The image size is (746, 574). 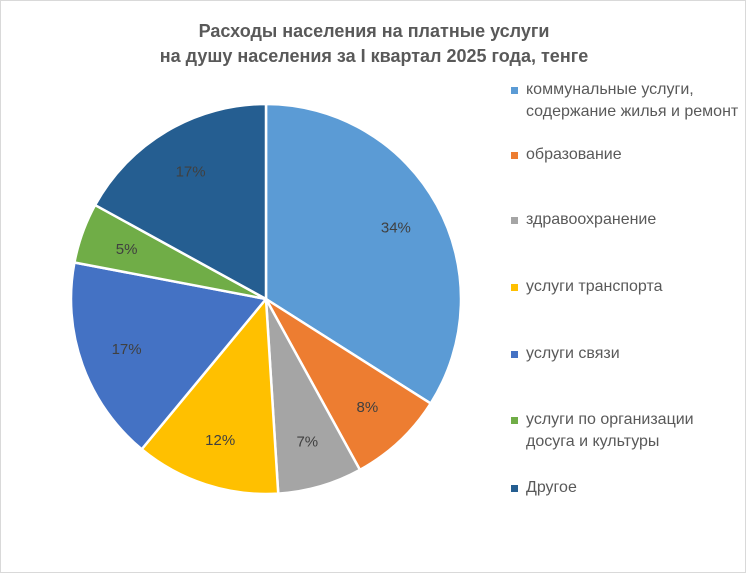 What do you see at coordinates (396, 228) in the screenshot?
I see `pie-label-utilities: 34%` at bounding box center [396, 228].